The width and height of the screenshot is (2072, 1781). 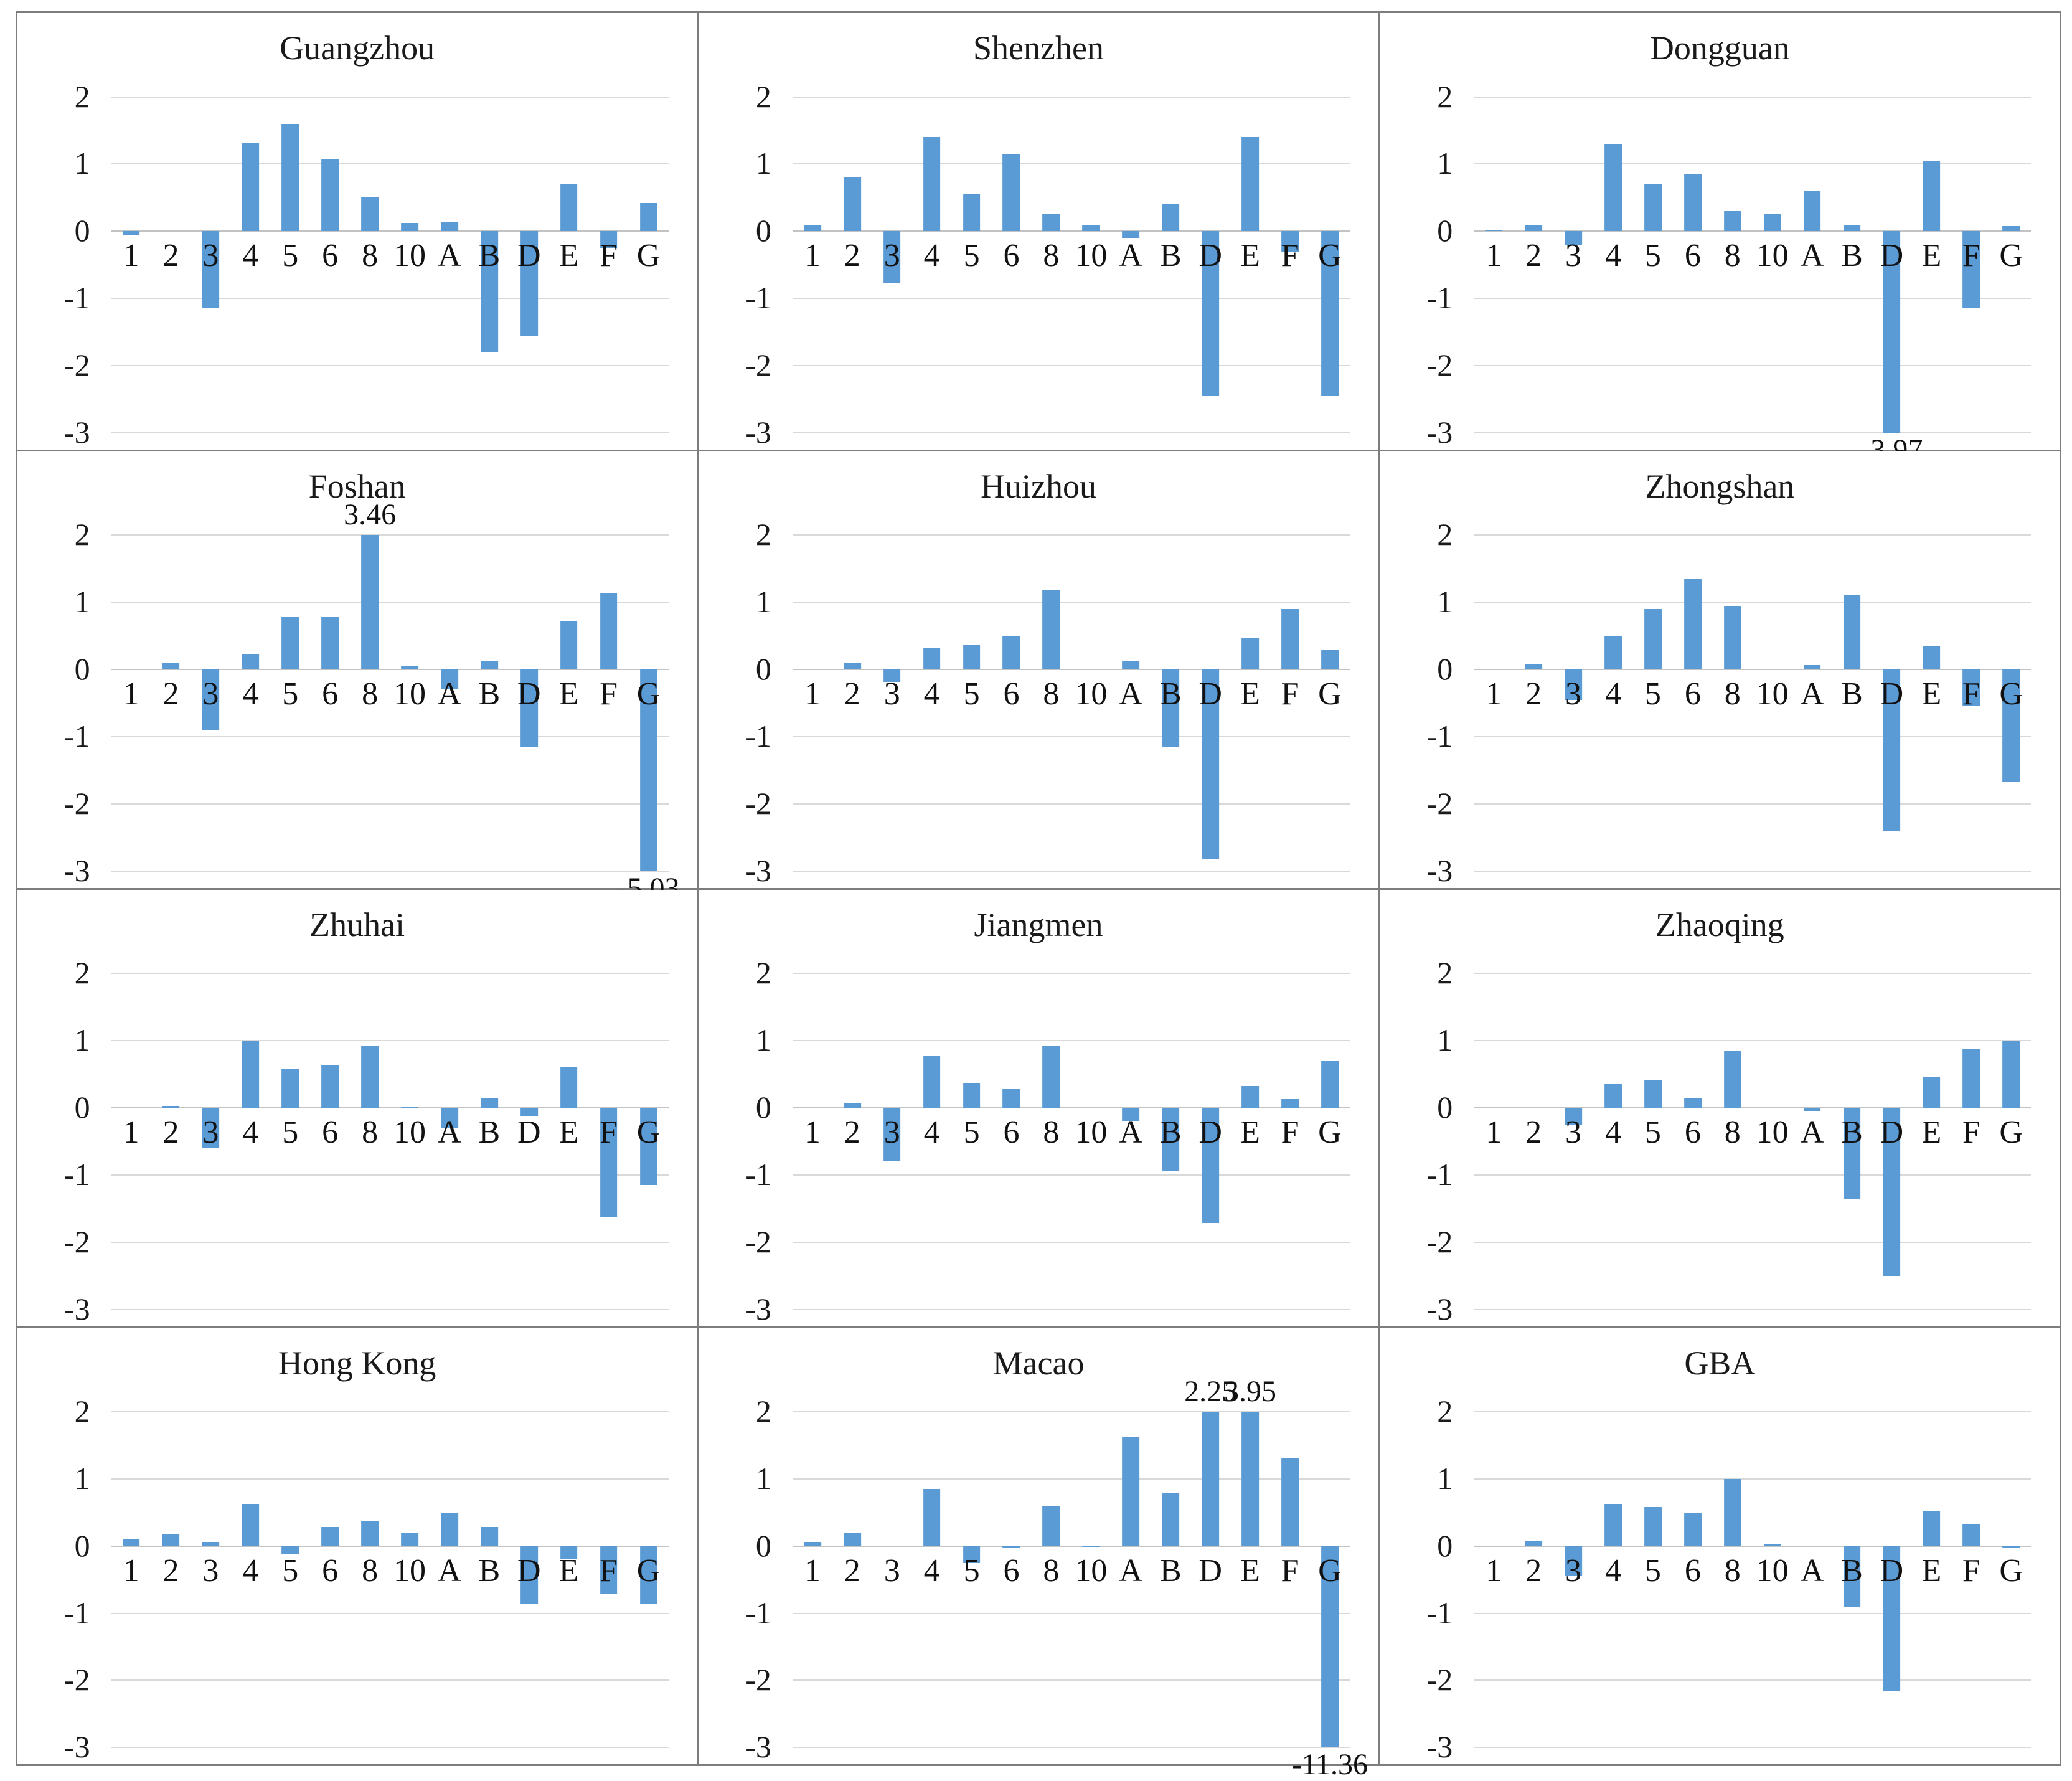 What do you see at coordinates (1038, 1363) in the screenshot?
I see `chart-title: Macao` at bounding box center [1038, 1363].